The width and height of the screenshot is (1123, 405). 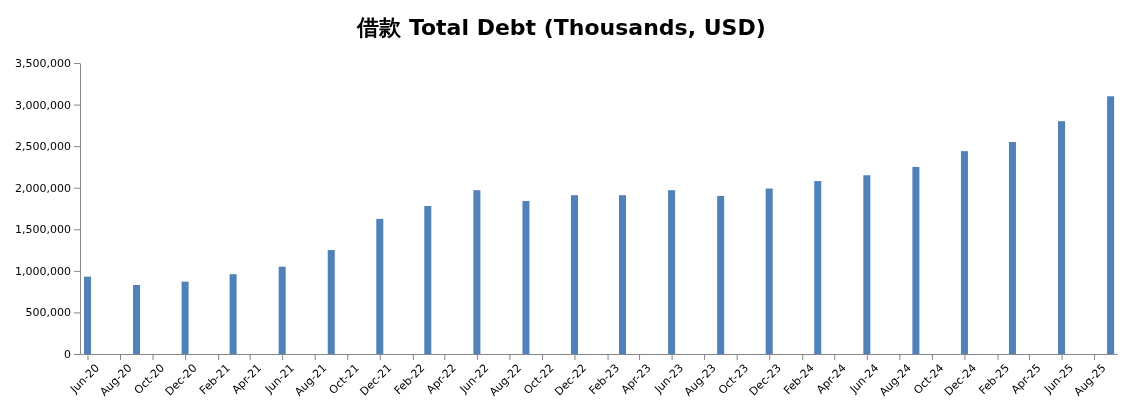 What do you see at coordinates (561, 27) in the screenshot?
I see `chart-title: 借款 Total Debt (Thousands, USD)` at bounding box center [561, 27].